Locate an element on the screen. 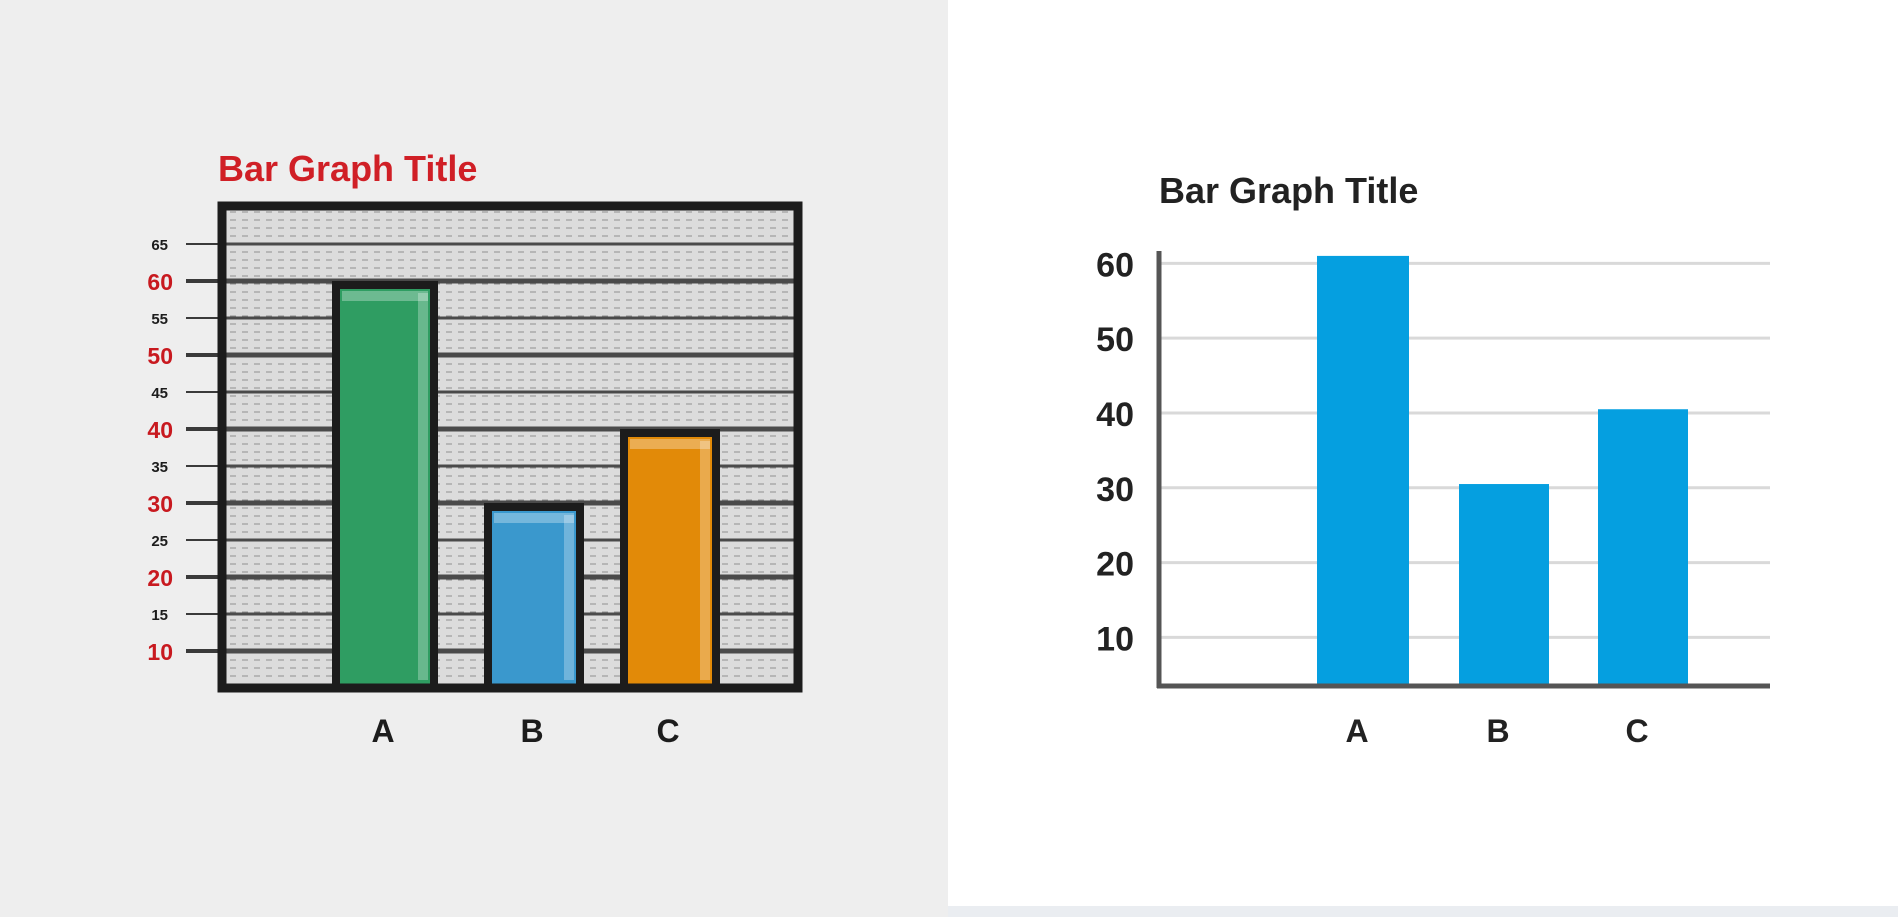 The image size is (1898, 917). bars-right is located at coordinates (1502, 470).